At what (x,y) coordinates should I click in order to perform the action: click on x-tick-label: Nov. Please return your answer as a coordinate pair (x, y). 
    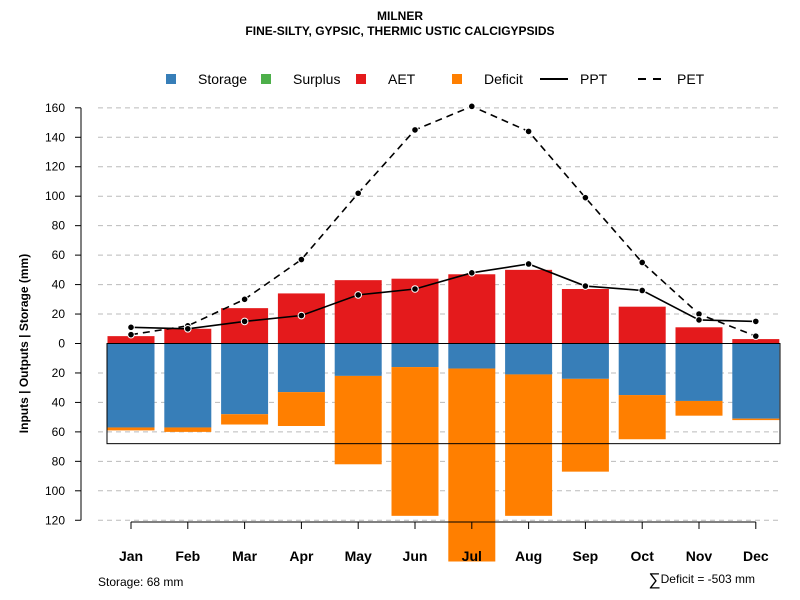
    Looking at the image, I should click on (699, 556).